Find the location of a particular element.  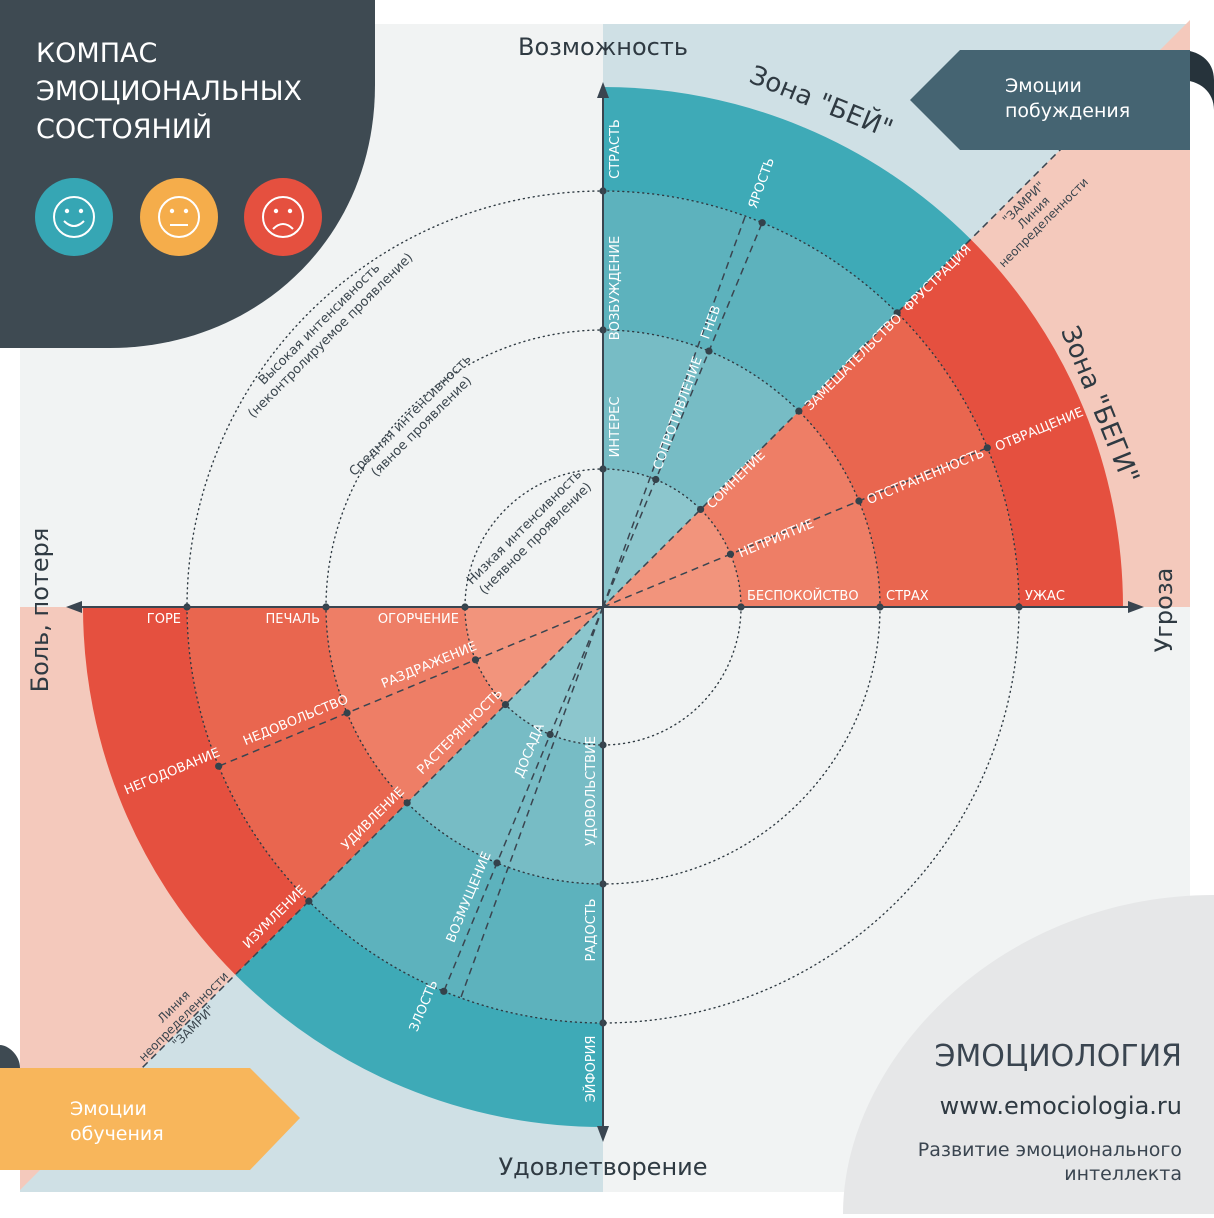

emotion-label: РАДОСТЬ is located at coordinates (591, 929).